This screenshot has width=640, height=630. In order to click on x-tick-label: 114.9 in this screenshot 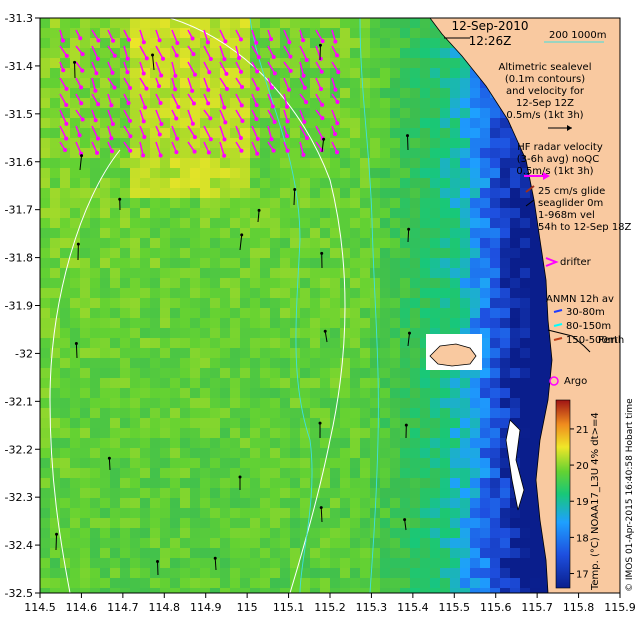, I will do `click(206, 607)`.